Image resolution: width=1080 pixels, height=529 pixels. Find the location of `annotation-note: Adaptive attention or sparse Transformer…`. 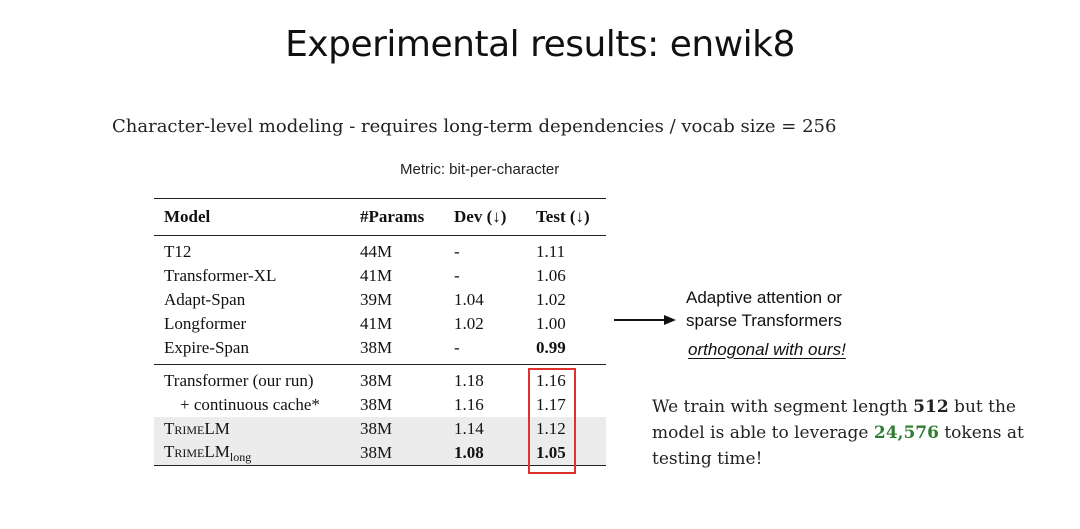

annotation-note: Adaptive attention or sparse Transformer… is located at coordinates (764, 309).